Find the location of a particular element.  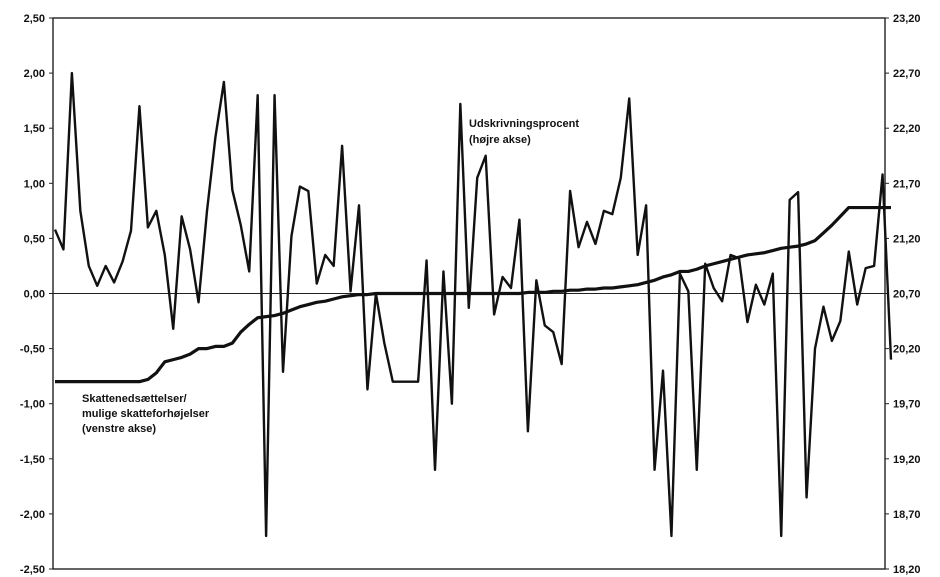

left-tick-label: -2,50 is located at coordinates (32, 570).